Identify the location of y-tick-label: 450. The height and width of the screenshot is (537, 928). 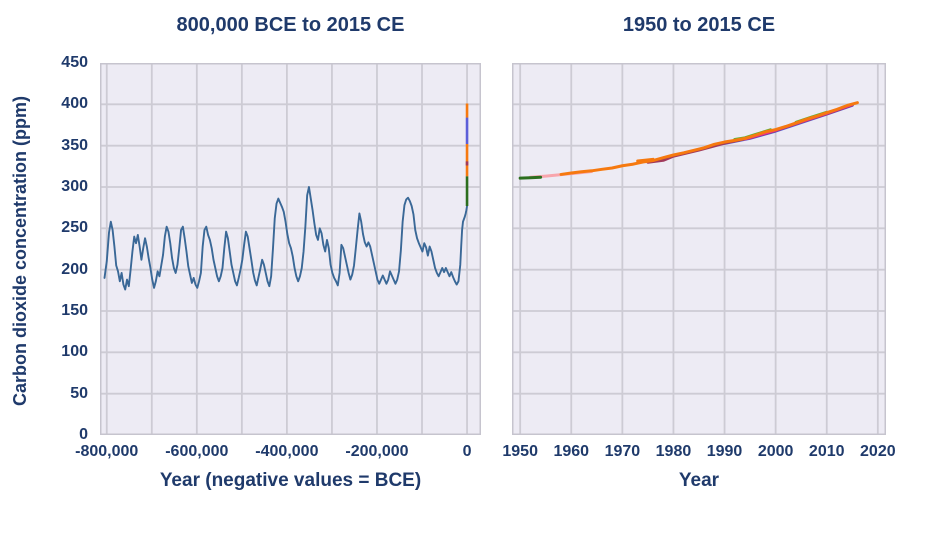
(74, 62).